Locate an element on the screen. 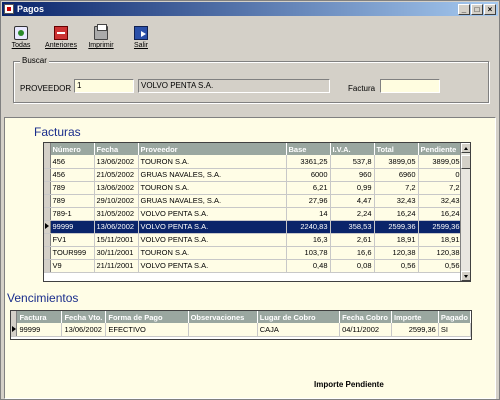  col-fecha: Fecha is located at coordinates (116, 149).